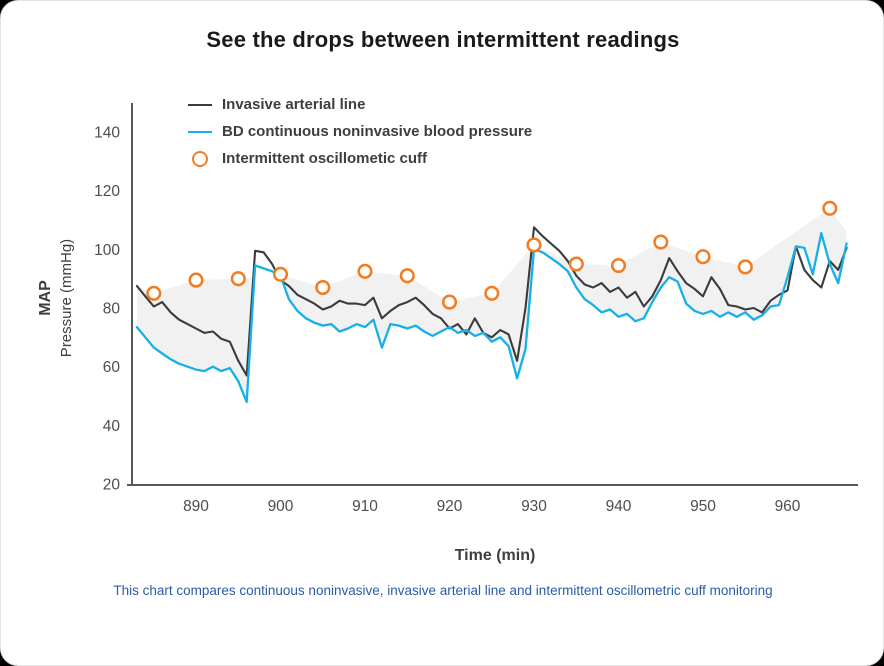 The width and height of the screenshot is (884, 666). Describe the element at coordinates (281, 506) in the screenshot. I see `x-tick-label: 900` at that location.